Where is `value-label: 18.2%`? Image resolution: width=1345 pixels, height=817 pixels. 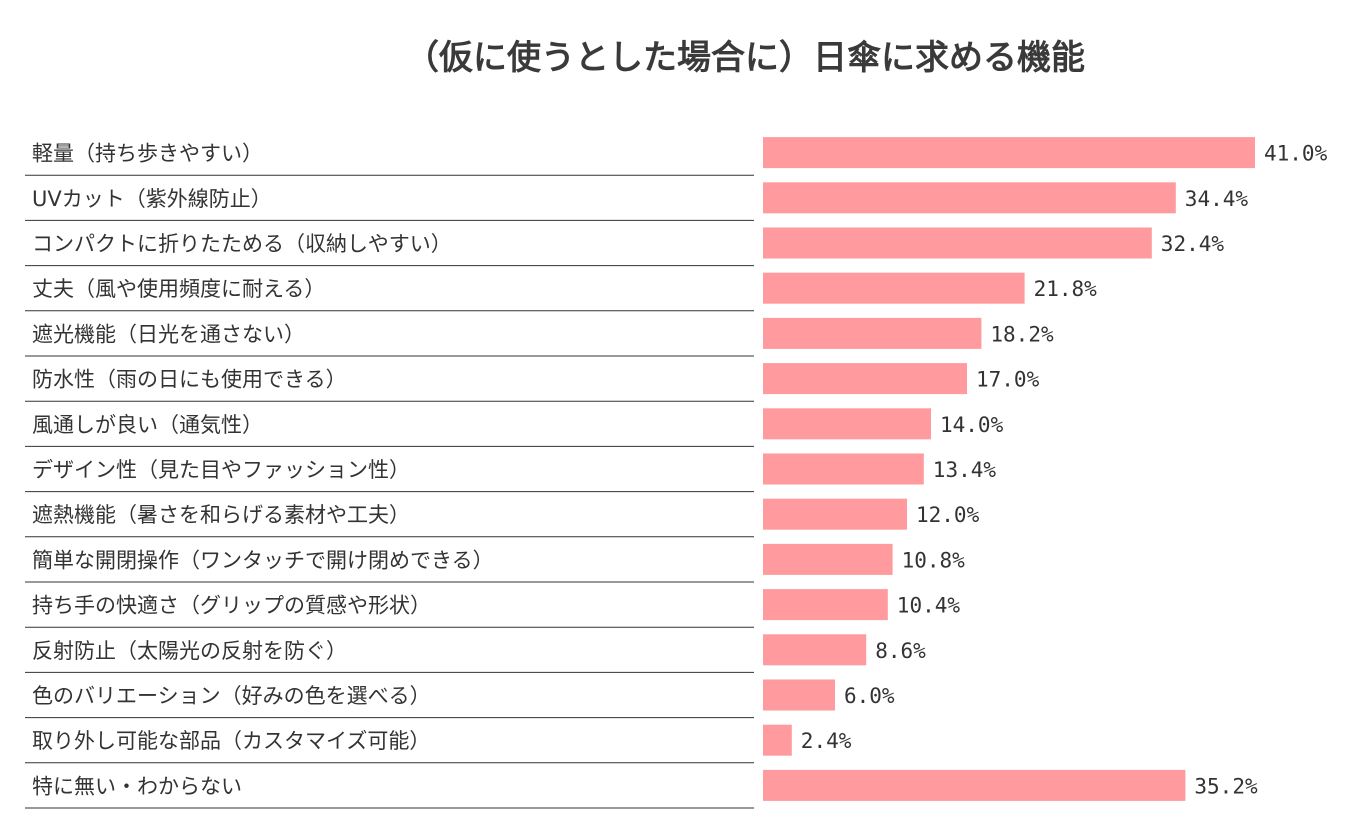 value-label: 18.2% is located at coordinates (1022, 334).